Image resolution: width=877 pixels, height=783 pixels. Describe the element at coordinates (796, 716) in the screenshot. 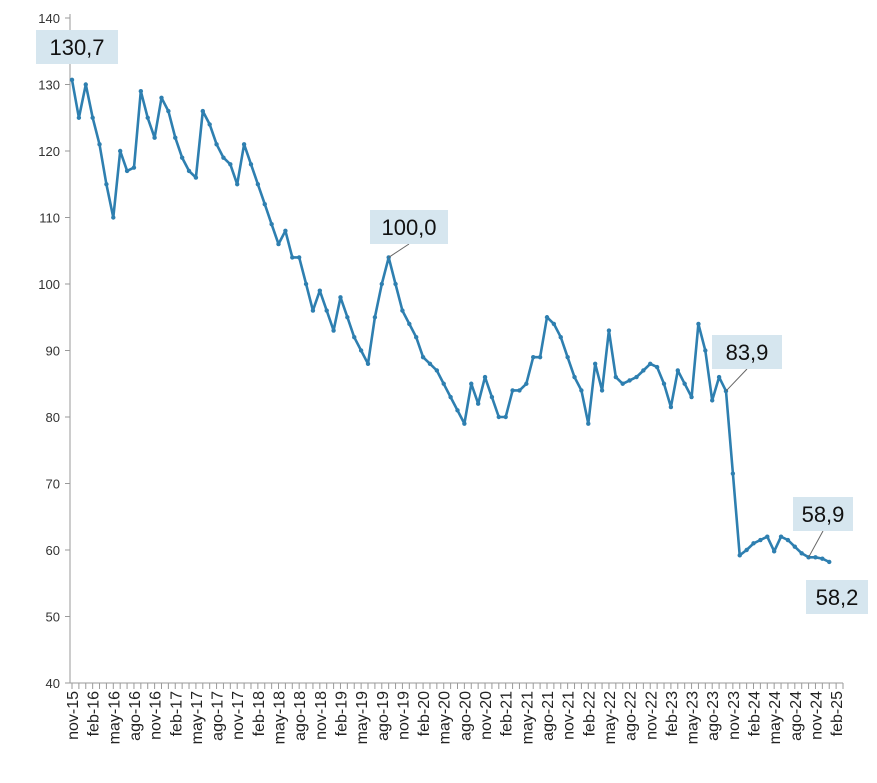

I see `x-tick-label: ago-24` at that location.